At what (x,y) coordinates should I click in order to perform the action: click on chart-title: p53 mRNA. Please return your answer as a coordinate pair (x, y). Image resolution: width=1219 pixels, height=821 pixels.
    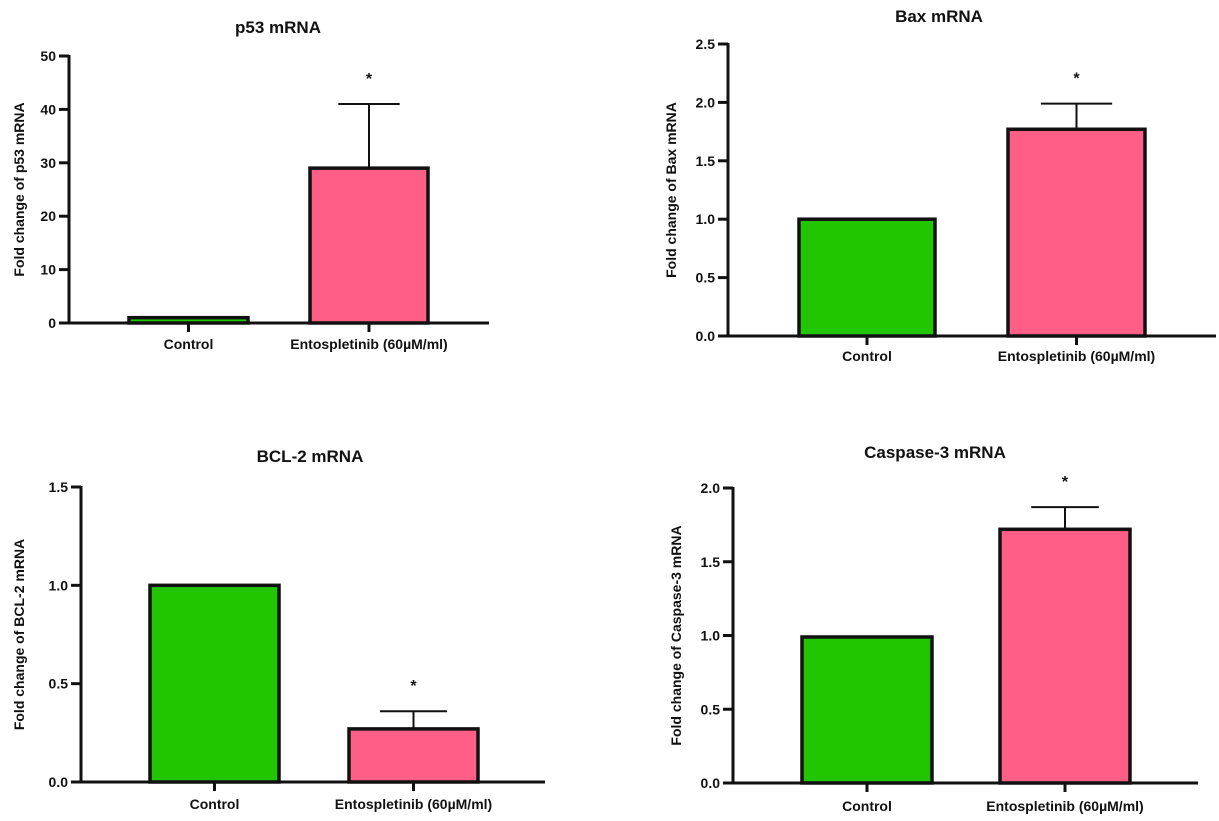
    Looking at the image, I should click on (278, 27).